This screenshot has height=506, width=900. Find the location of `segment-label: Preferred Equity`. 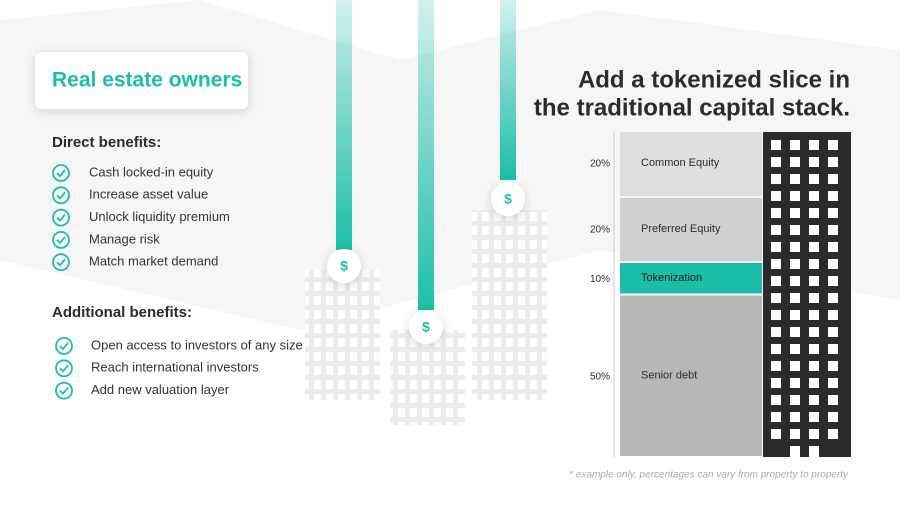

segment-label: Preferred Equity is located at coordinates (681, 229).